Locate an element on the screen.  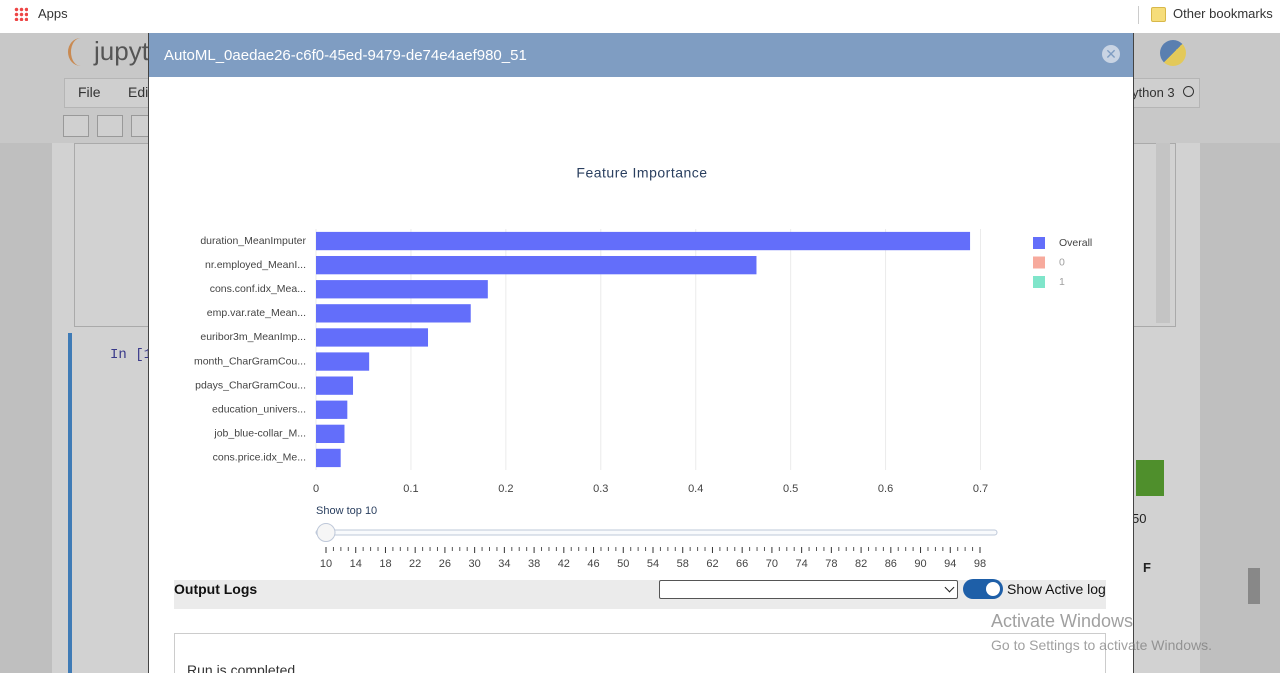
separator is located at coordinates (1138, 15).